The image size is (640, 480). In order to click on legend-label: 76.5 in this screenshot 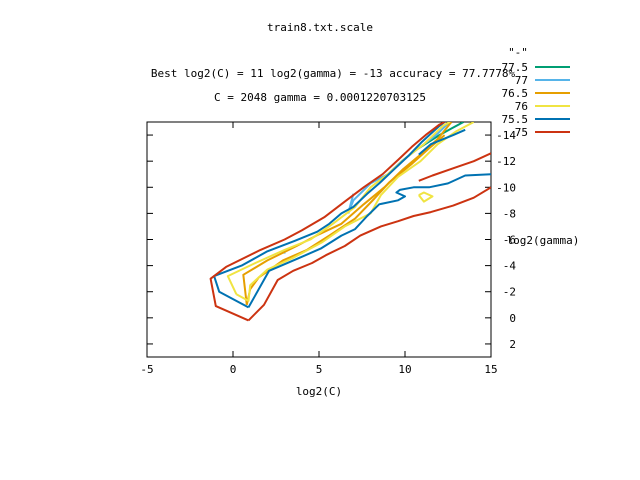, I will do `click(515, 93)`.